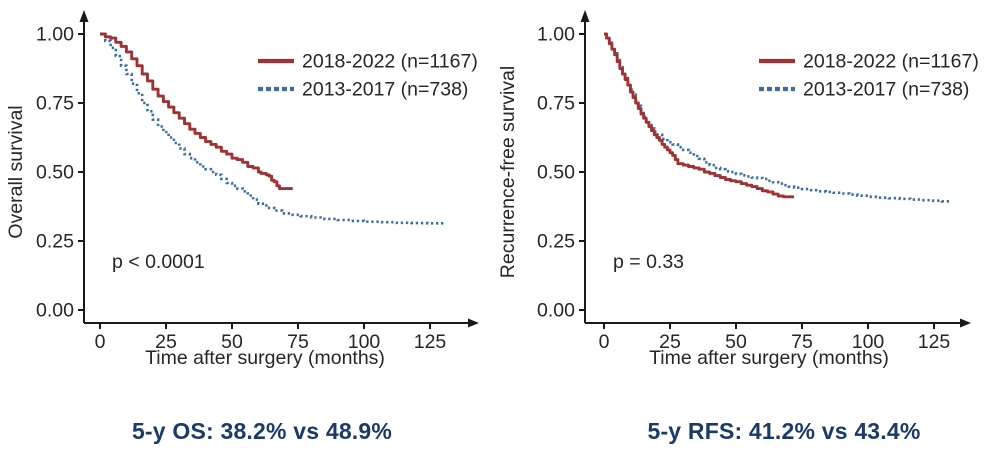 The image size is (985, 462). I want to click on rfs-summary-caption: 5-y RFS: 41.2% vs 43.4%, so click(784, 431).